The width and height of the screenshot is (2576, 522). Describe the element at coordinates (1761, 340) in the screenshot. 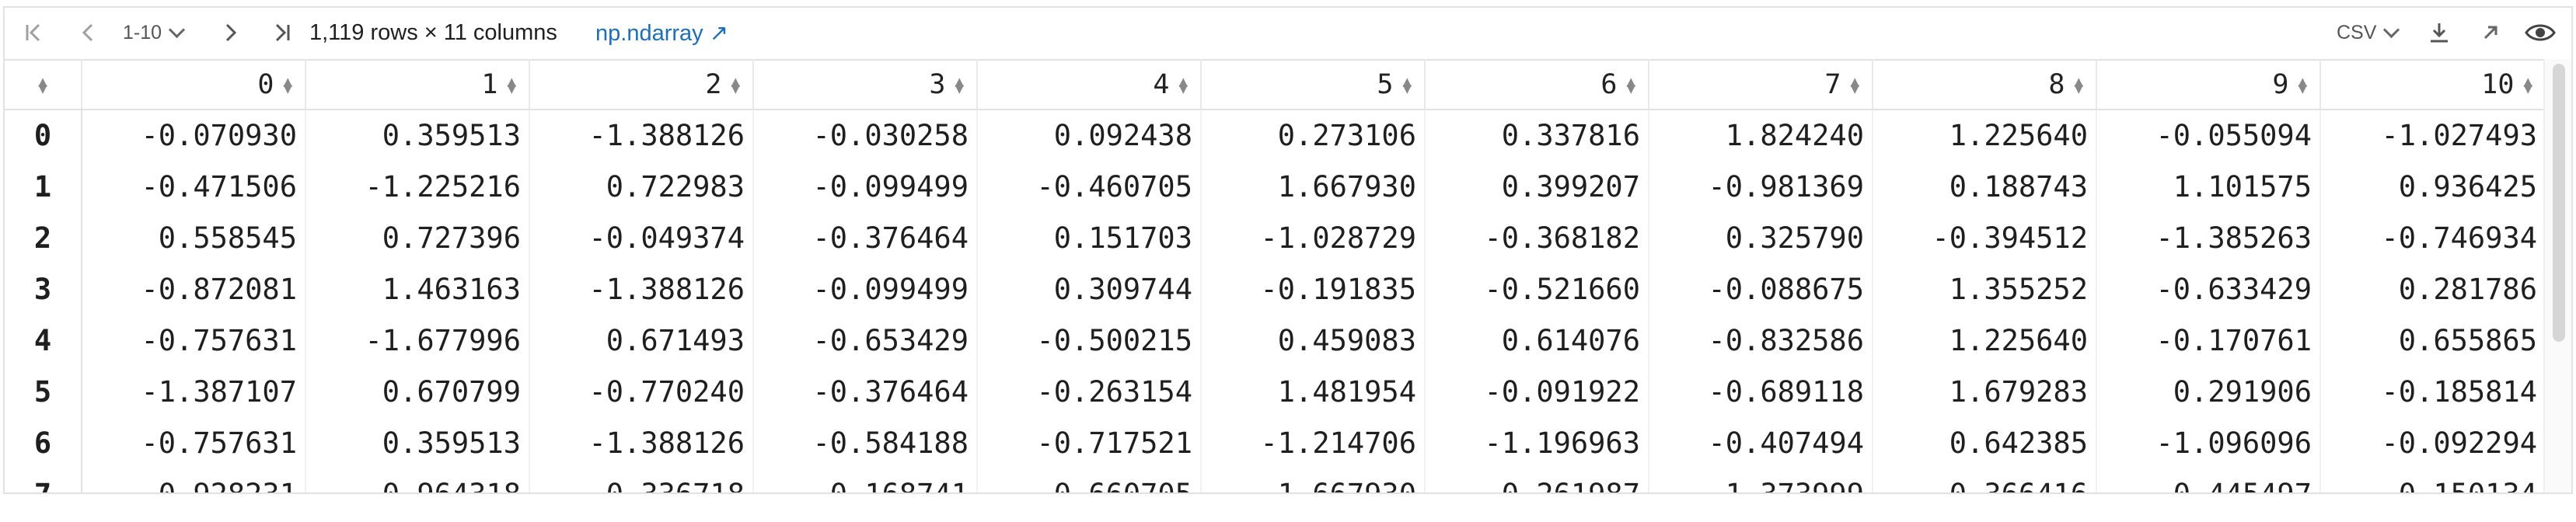

I see `table-cell: -0.832586` at that location.